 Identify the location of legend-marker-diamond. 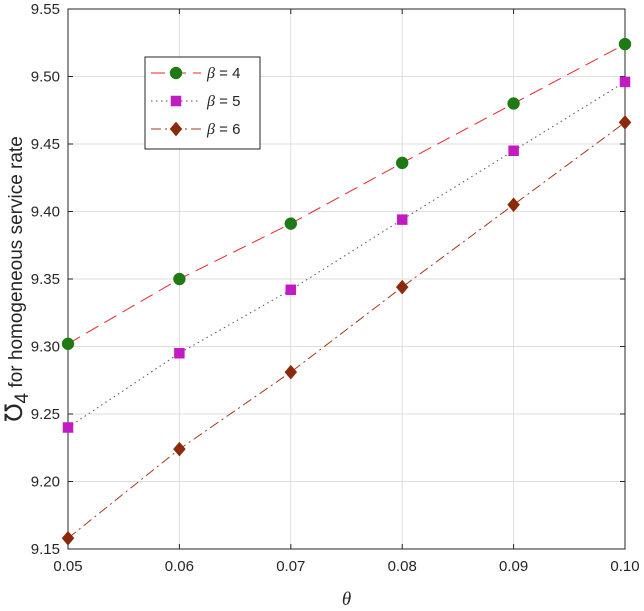
(176, 129).